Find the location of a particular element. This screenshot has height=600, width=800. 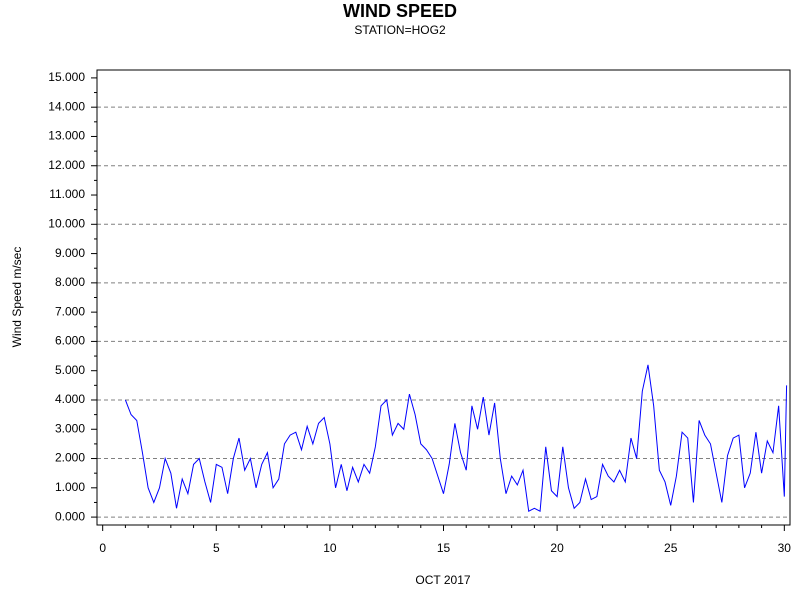

y-tick-label: 11.000 is located at coordinates (67, 194).